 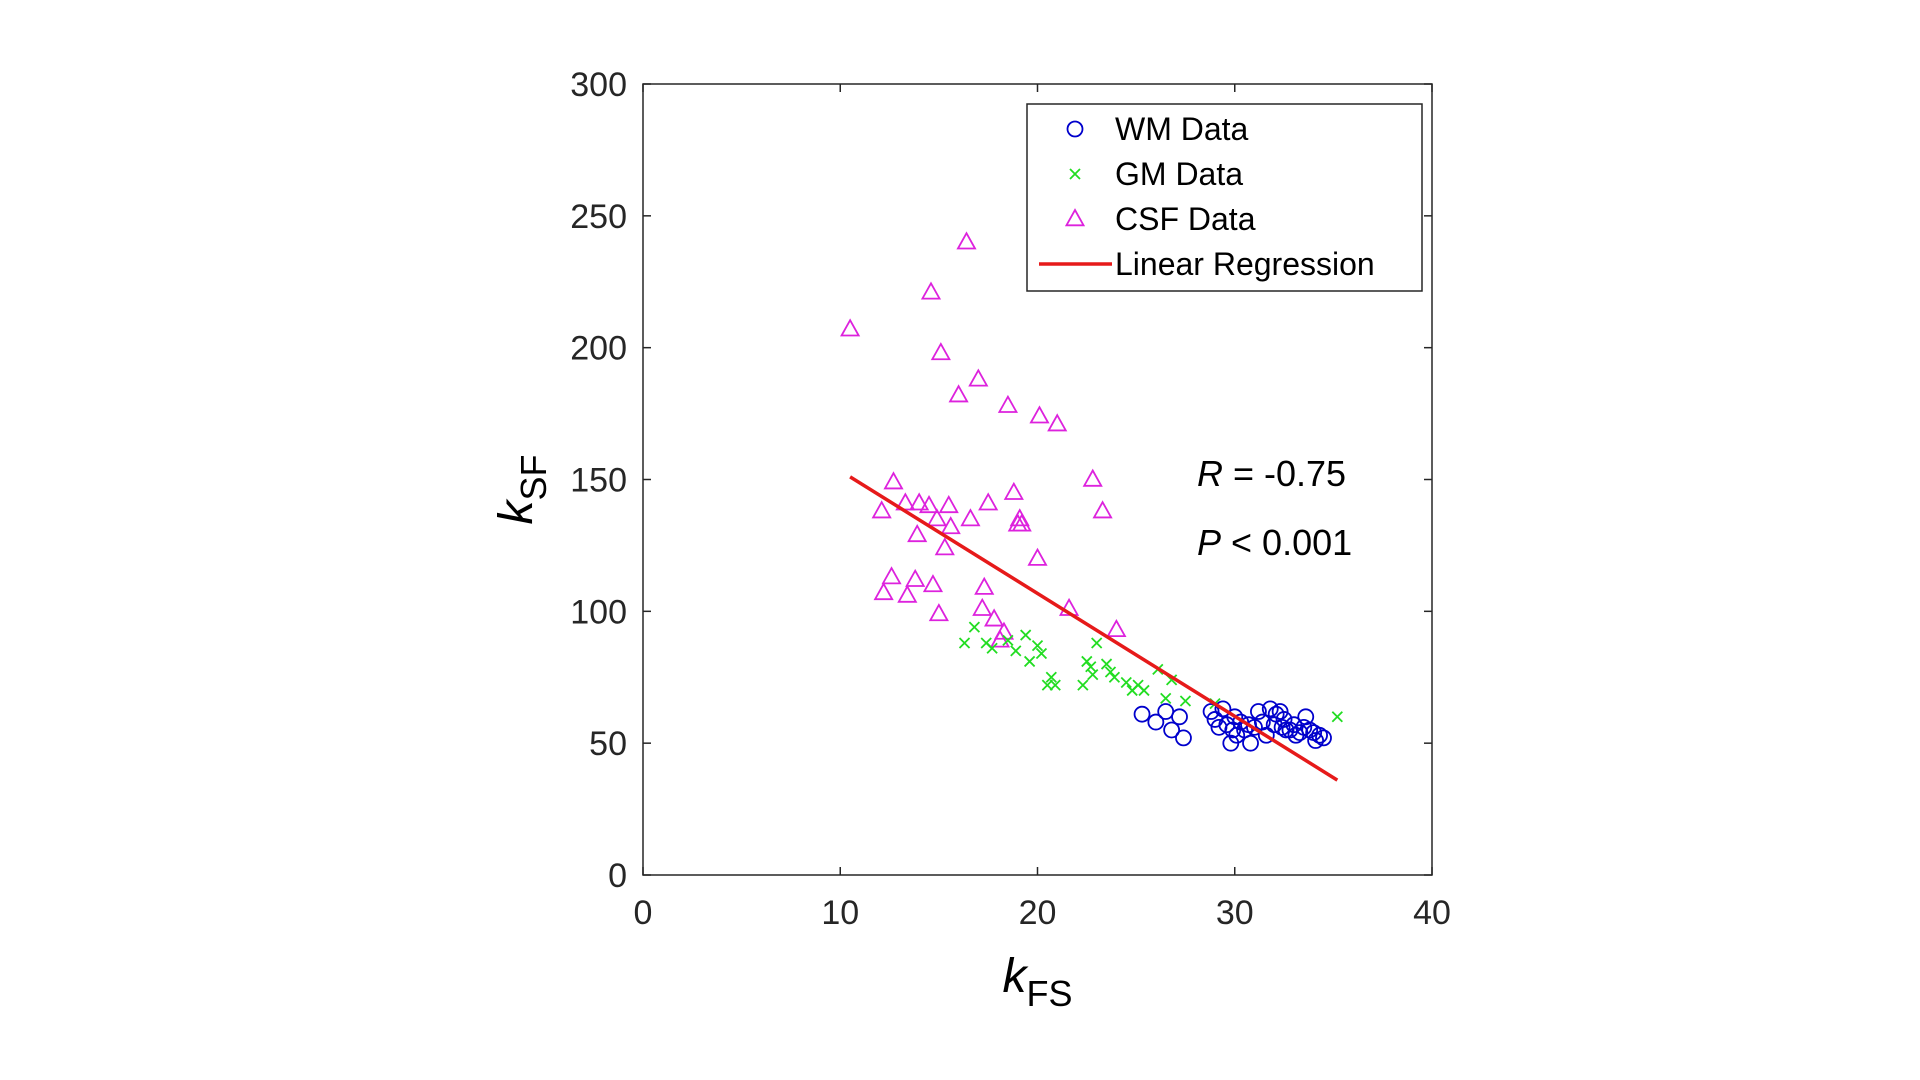 What do you see at coordinates (1179, 174) in the screenshot?
I see `legend-label-gm-data: GM Data` at bounding box center [1179, 174].